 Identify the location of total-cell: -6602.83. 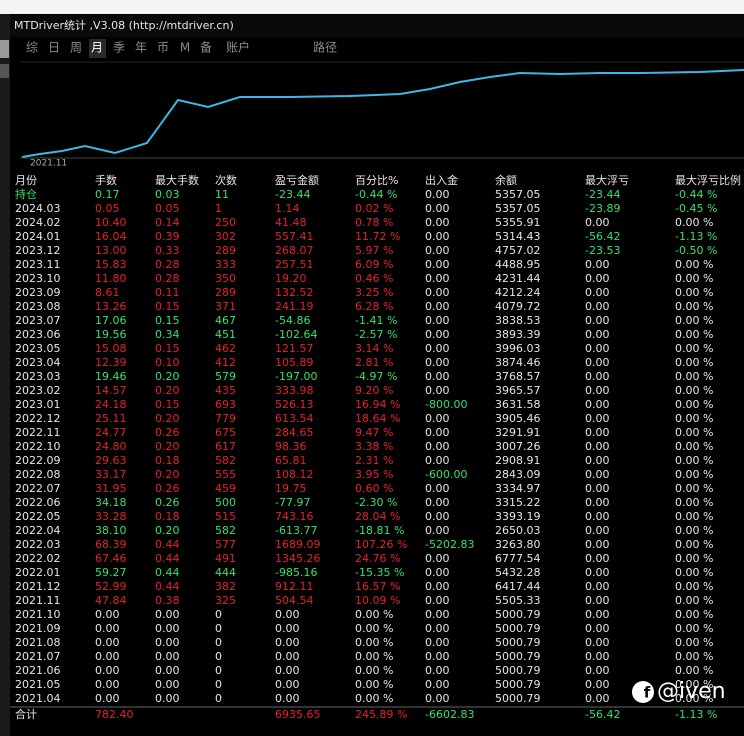
(449, 714).